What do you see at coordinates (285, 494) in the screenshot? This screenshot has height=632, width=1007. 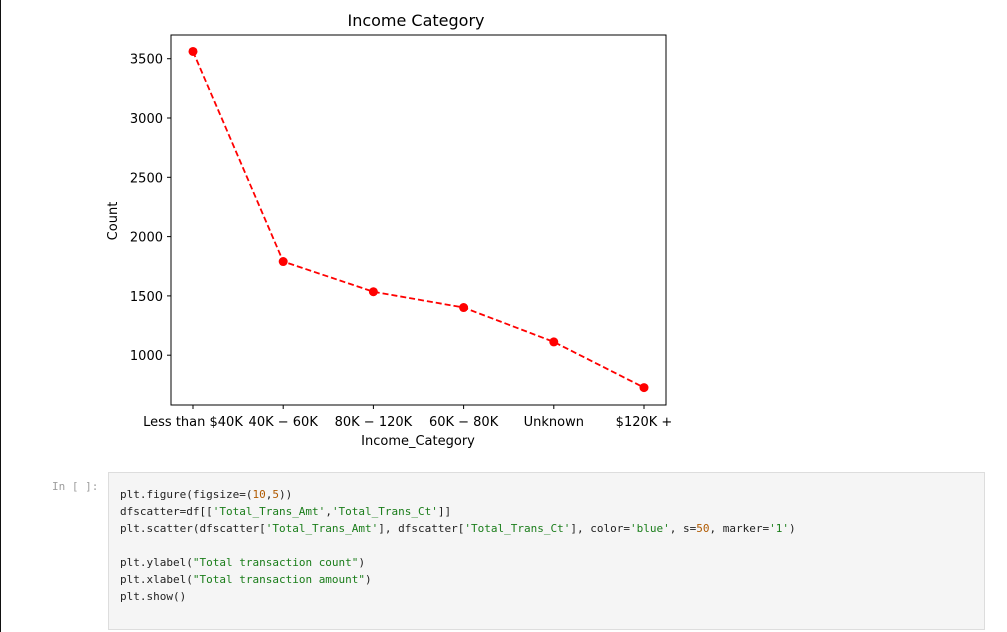 I see `code-token: ))` at bounding box center [285, 494].